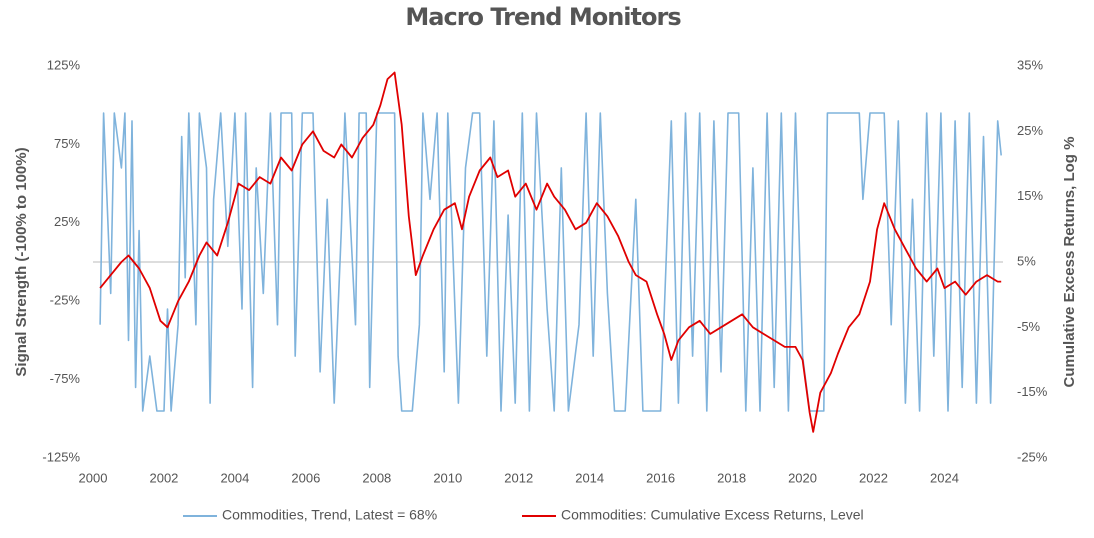  Describe the element at coordinates (543, 17) in the screenshot. I see `chart-title: Macro Trend Monitors` at that location.